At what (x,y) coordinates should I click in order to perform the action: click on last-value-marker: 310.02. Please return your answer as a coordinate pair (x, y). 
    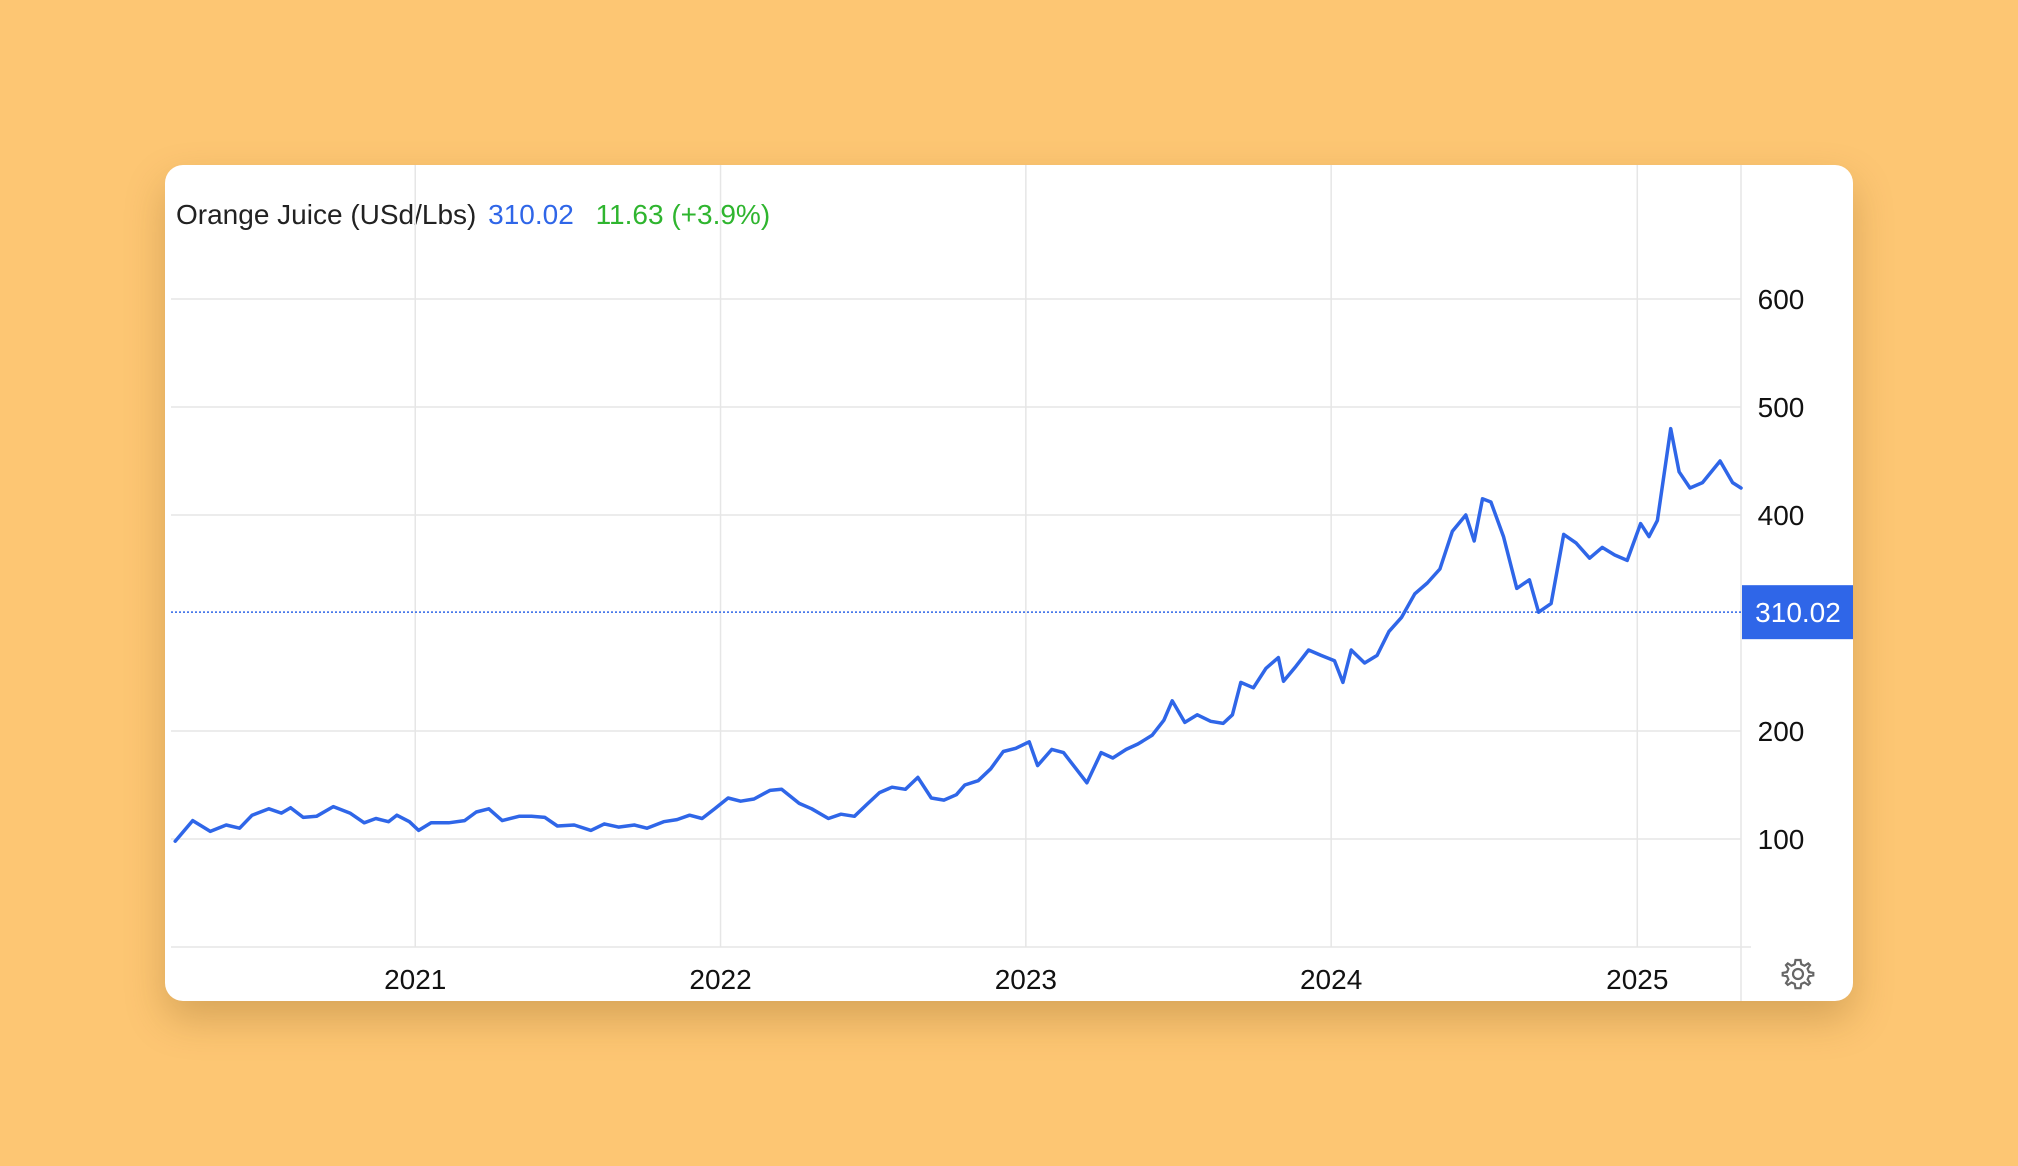
    Looking at the image, I should click on (1012, 612).